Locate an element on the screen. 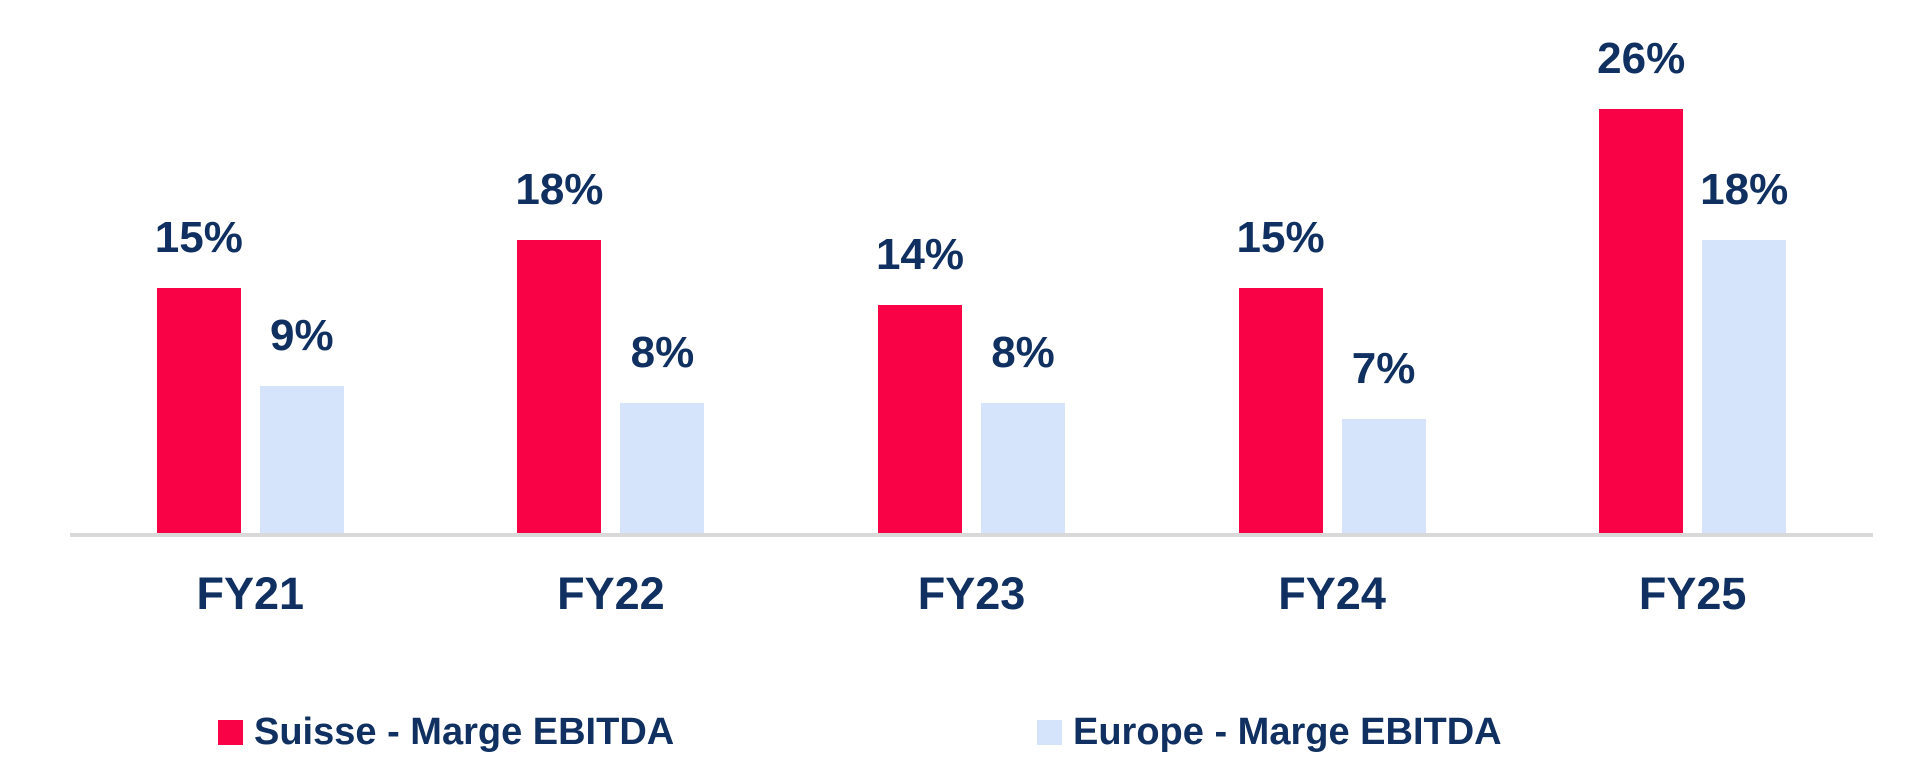 This screenshot has width=1920, height=780. bar-group-fy24: 15% 7% is located at coordinates (1332, 266).